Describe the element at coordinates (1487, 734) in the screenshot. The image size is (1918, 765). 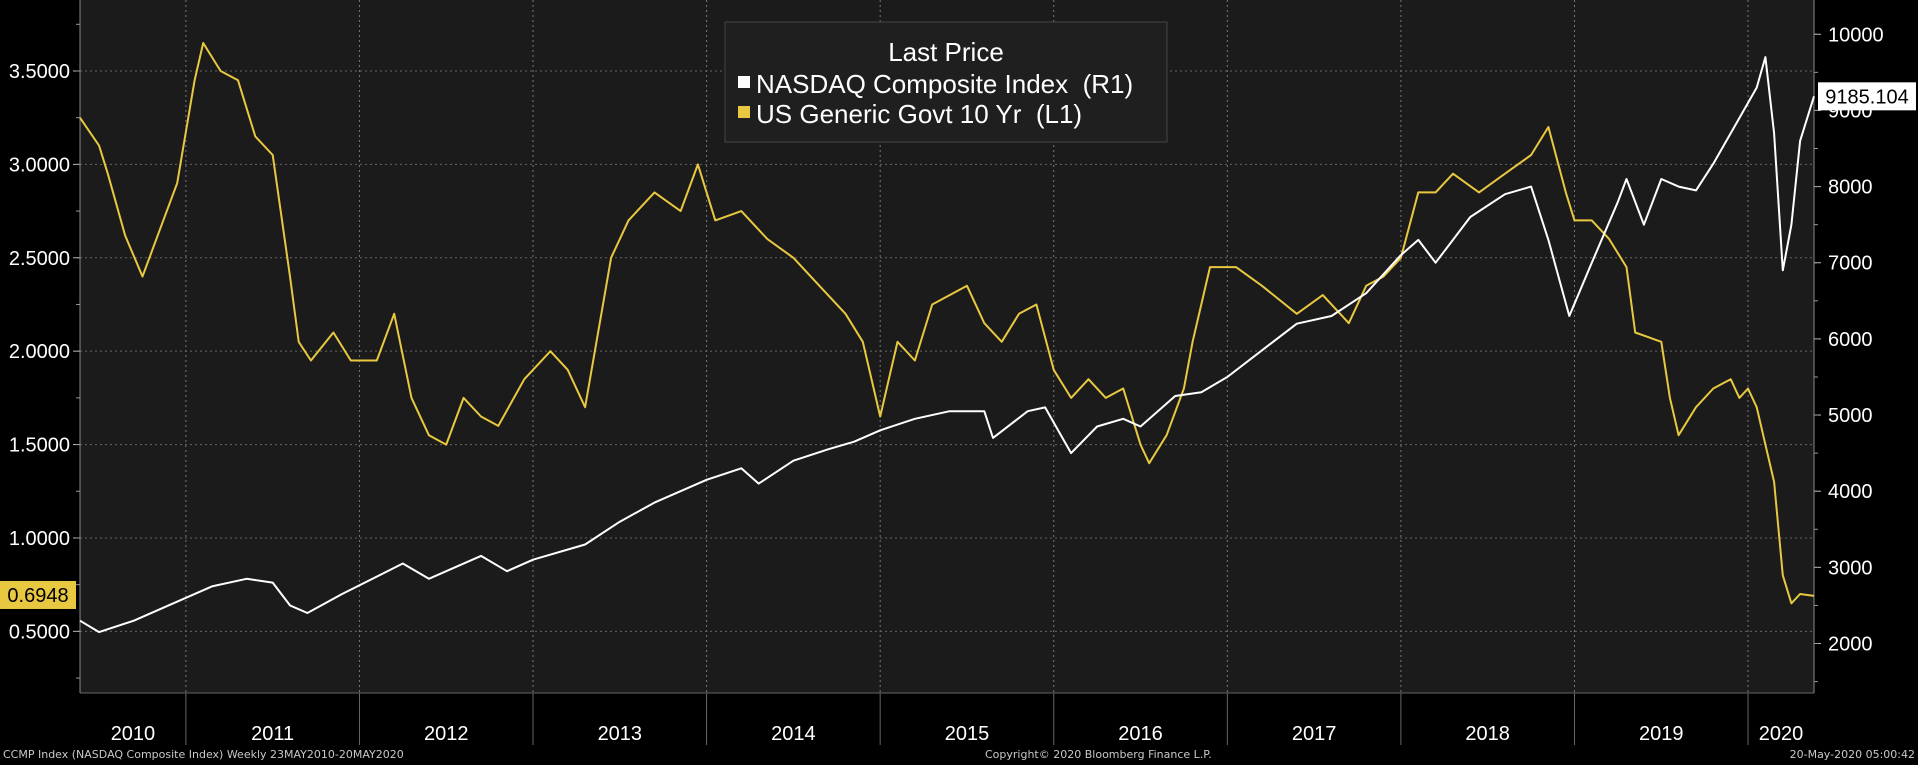
I see `x-tick-label: 2018` at that location.